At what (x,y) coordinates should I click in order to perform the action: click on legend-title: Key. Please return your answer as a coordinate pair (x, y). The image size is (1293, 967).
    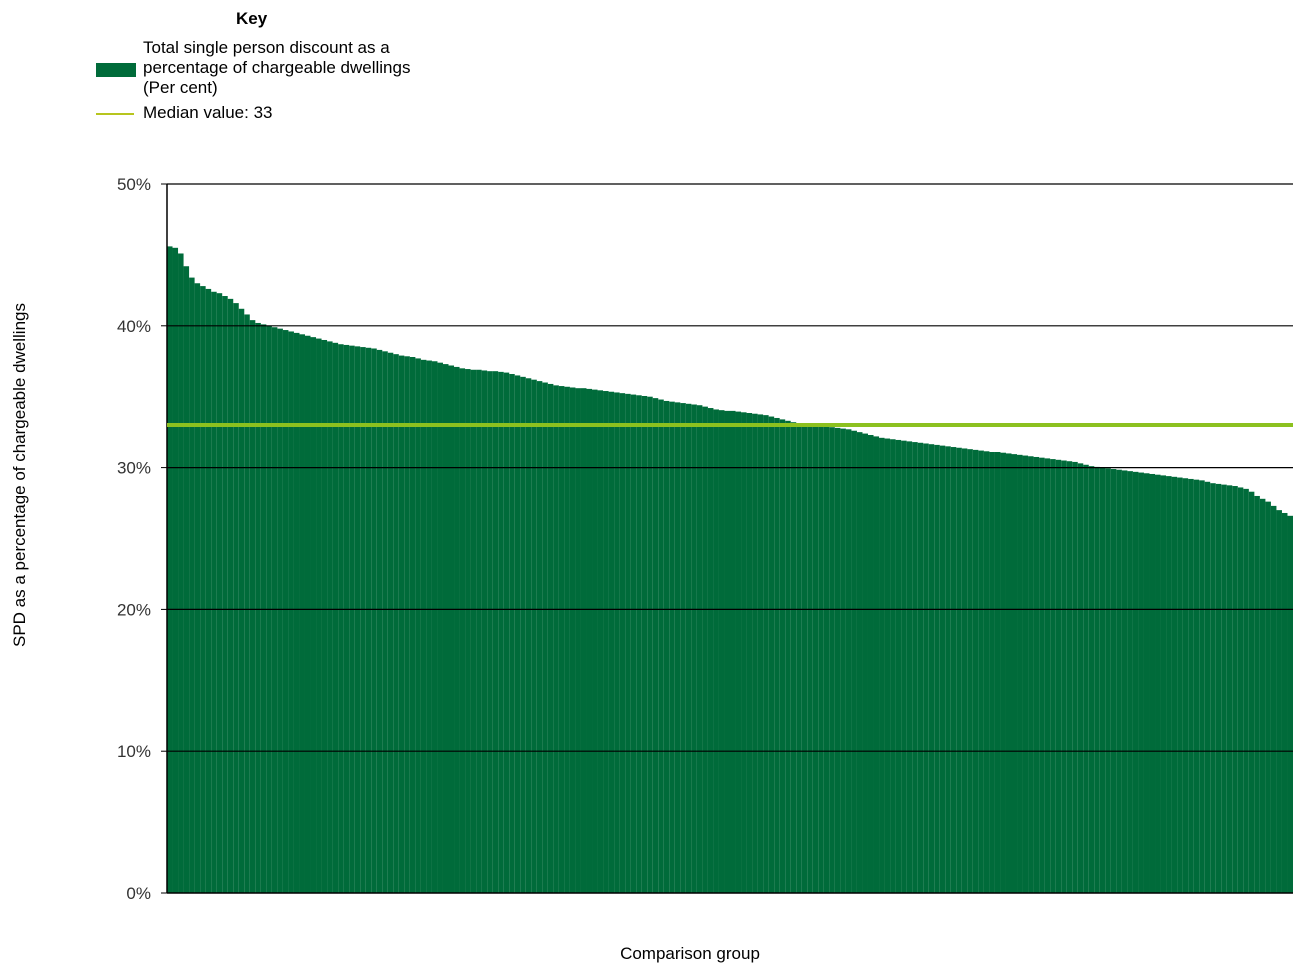
    Looking at the image, I should click on (252, 18).